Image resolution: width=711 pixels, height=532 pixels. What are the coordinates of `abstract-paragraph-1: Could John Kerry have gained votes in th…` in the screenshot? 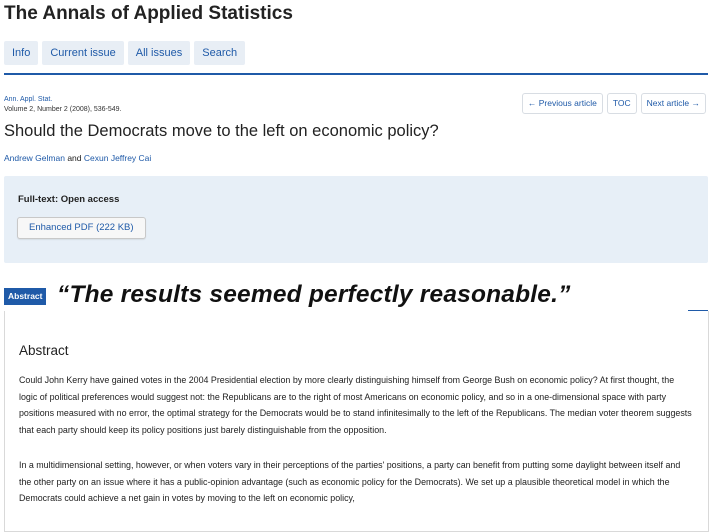 It's located at (355, 405).